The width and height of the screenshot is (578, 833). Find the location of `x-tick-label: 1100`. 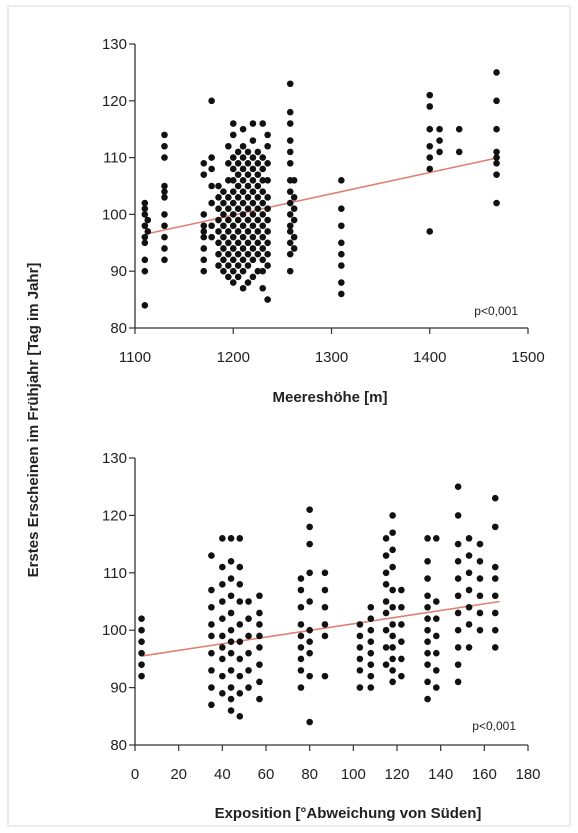

x-tick-label: 1100 is located at coordinates (135, 357).